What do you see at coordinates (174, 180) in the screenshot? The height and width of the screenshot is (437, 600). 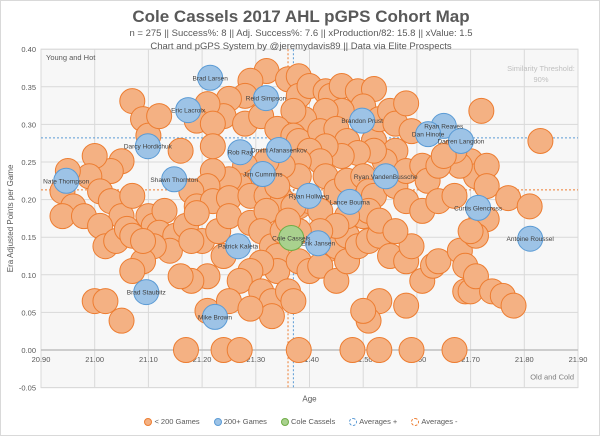 I see `bubble-label: Shawn Thornton` at bounding box center [174, 180].